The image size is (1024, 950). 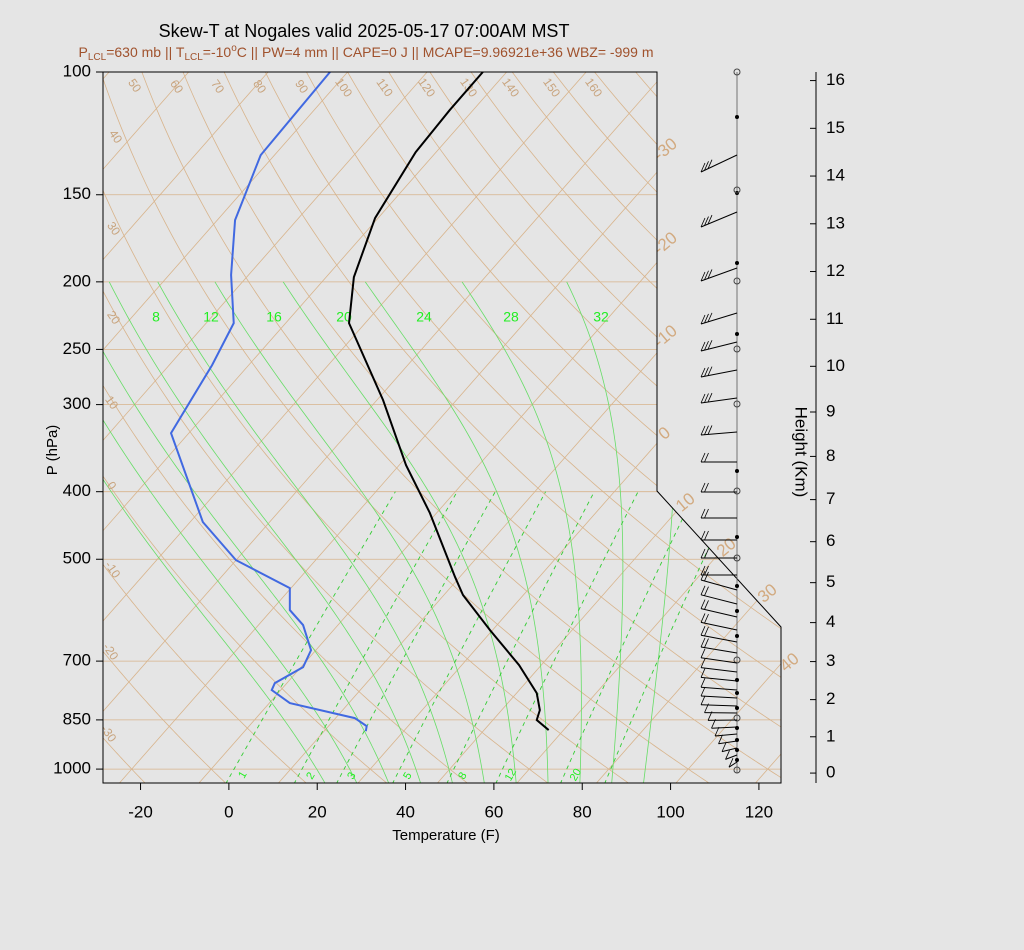 What do you see at coordinates (217, 52) in the screenshot?
I see `subtitle-part: =-10` at bounding box center [217, 52].